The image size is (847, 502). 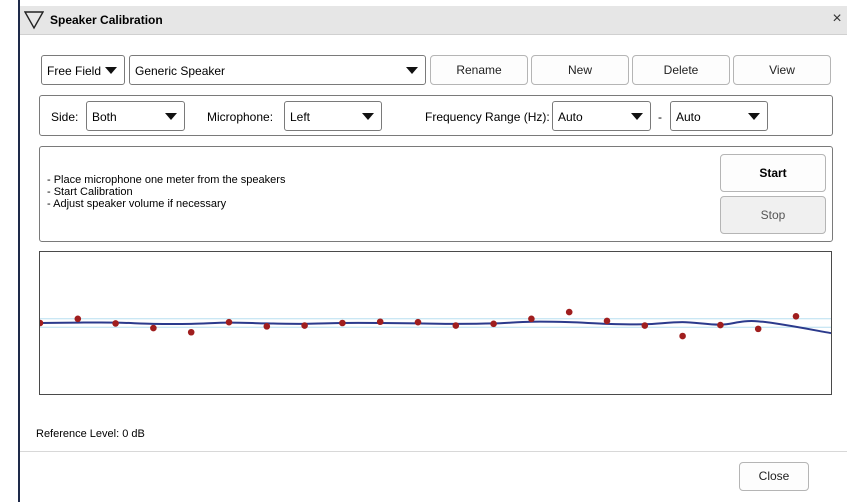 I want to click on side-select: Both, so click(x=135, y=116).